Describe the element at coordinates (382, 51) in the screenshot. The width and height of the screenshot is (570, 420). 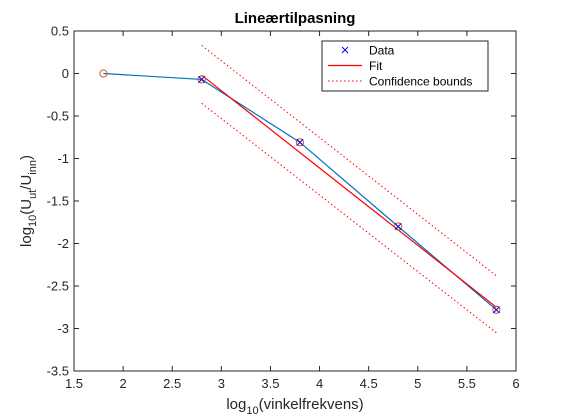
I see `legend-label: Data` at that location.